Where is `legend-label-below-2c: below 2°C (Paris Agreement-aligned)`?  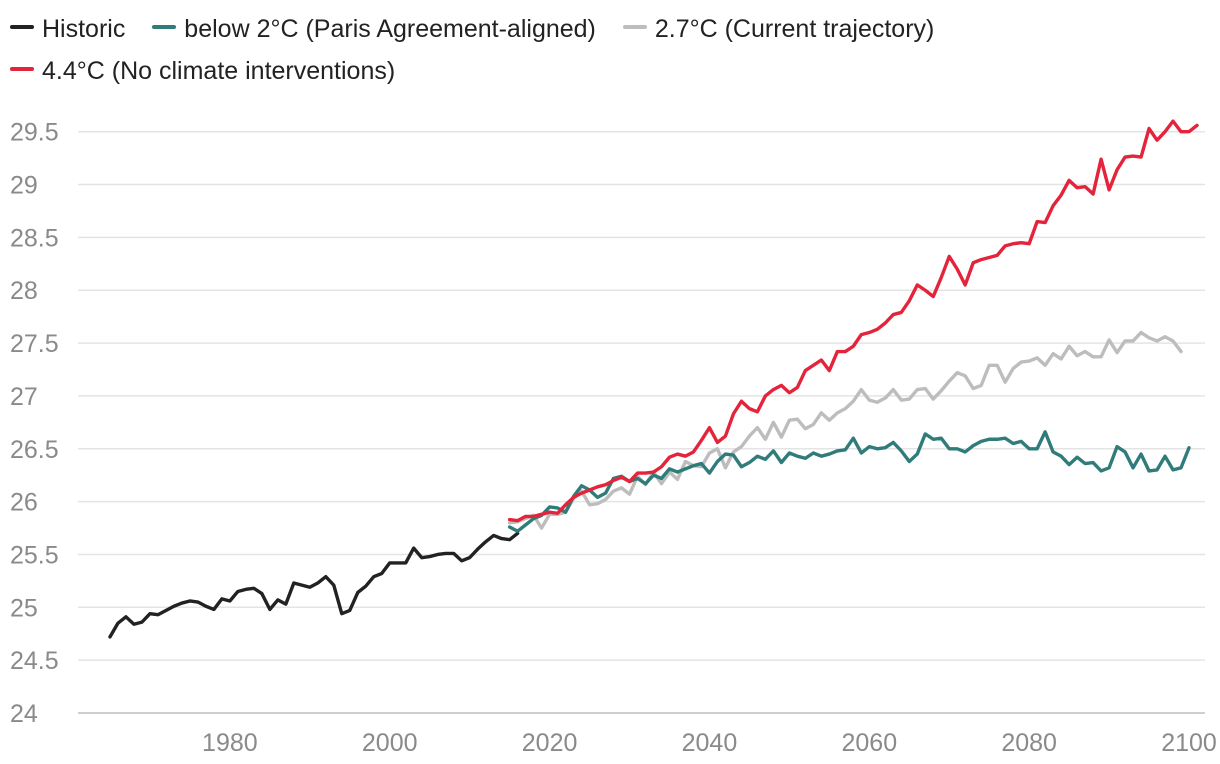 legend-label-below-2c: below 2°C (Paris Agreement-aligned) is located at coordinates (390, 29).